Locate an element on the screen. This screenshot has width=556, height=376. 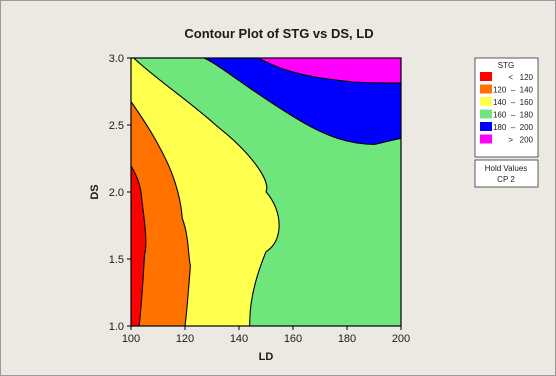
legend-entry-label: 120 – 140 is located at coordinates (513, 90).